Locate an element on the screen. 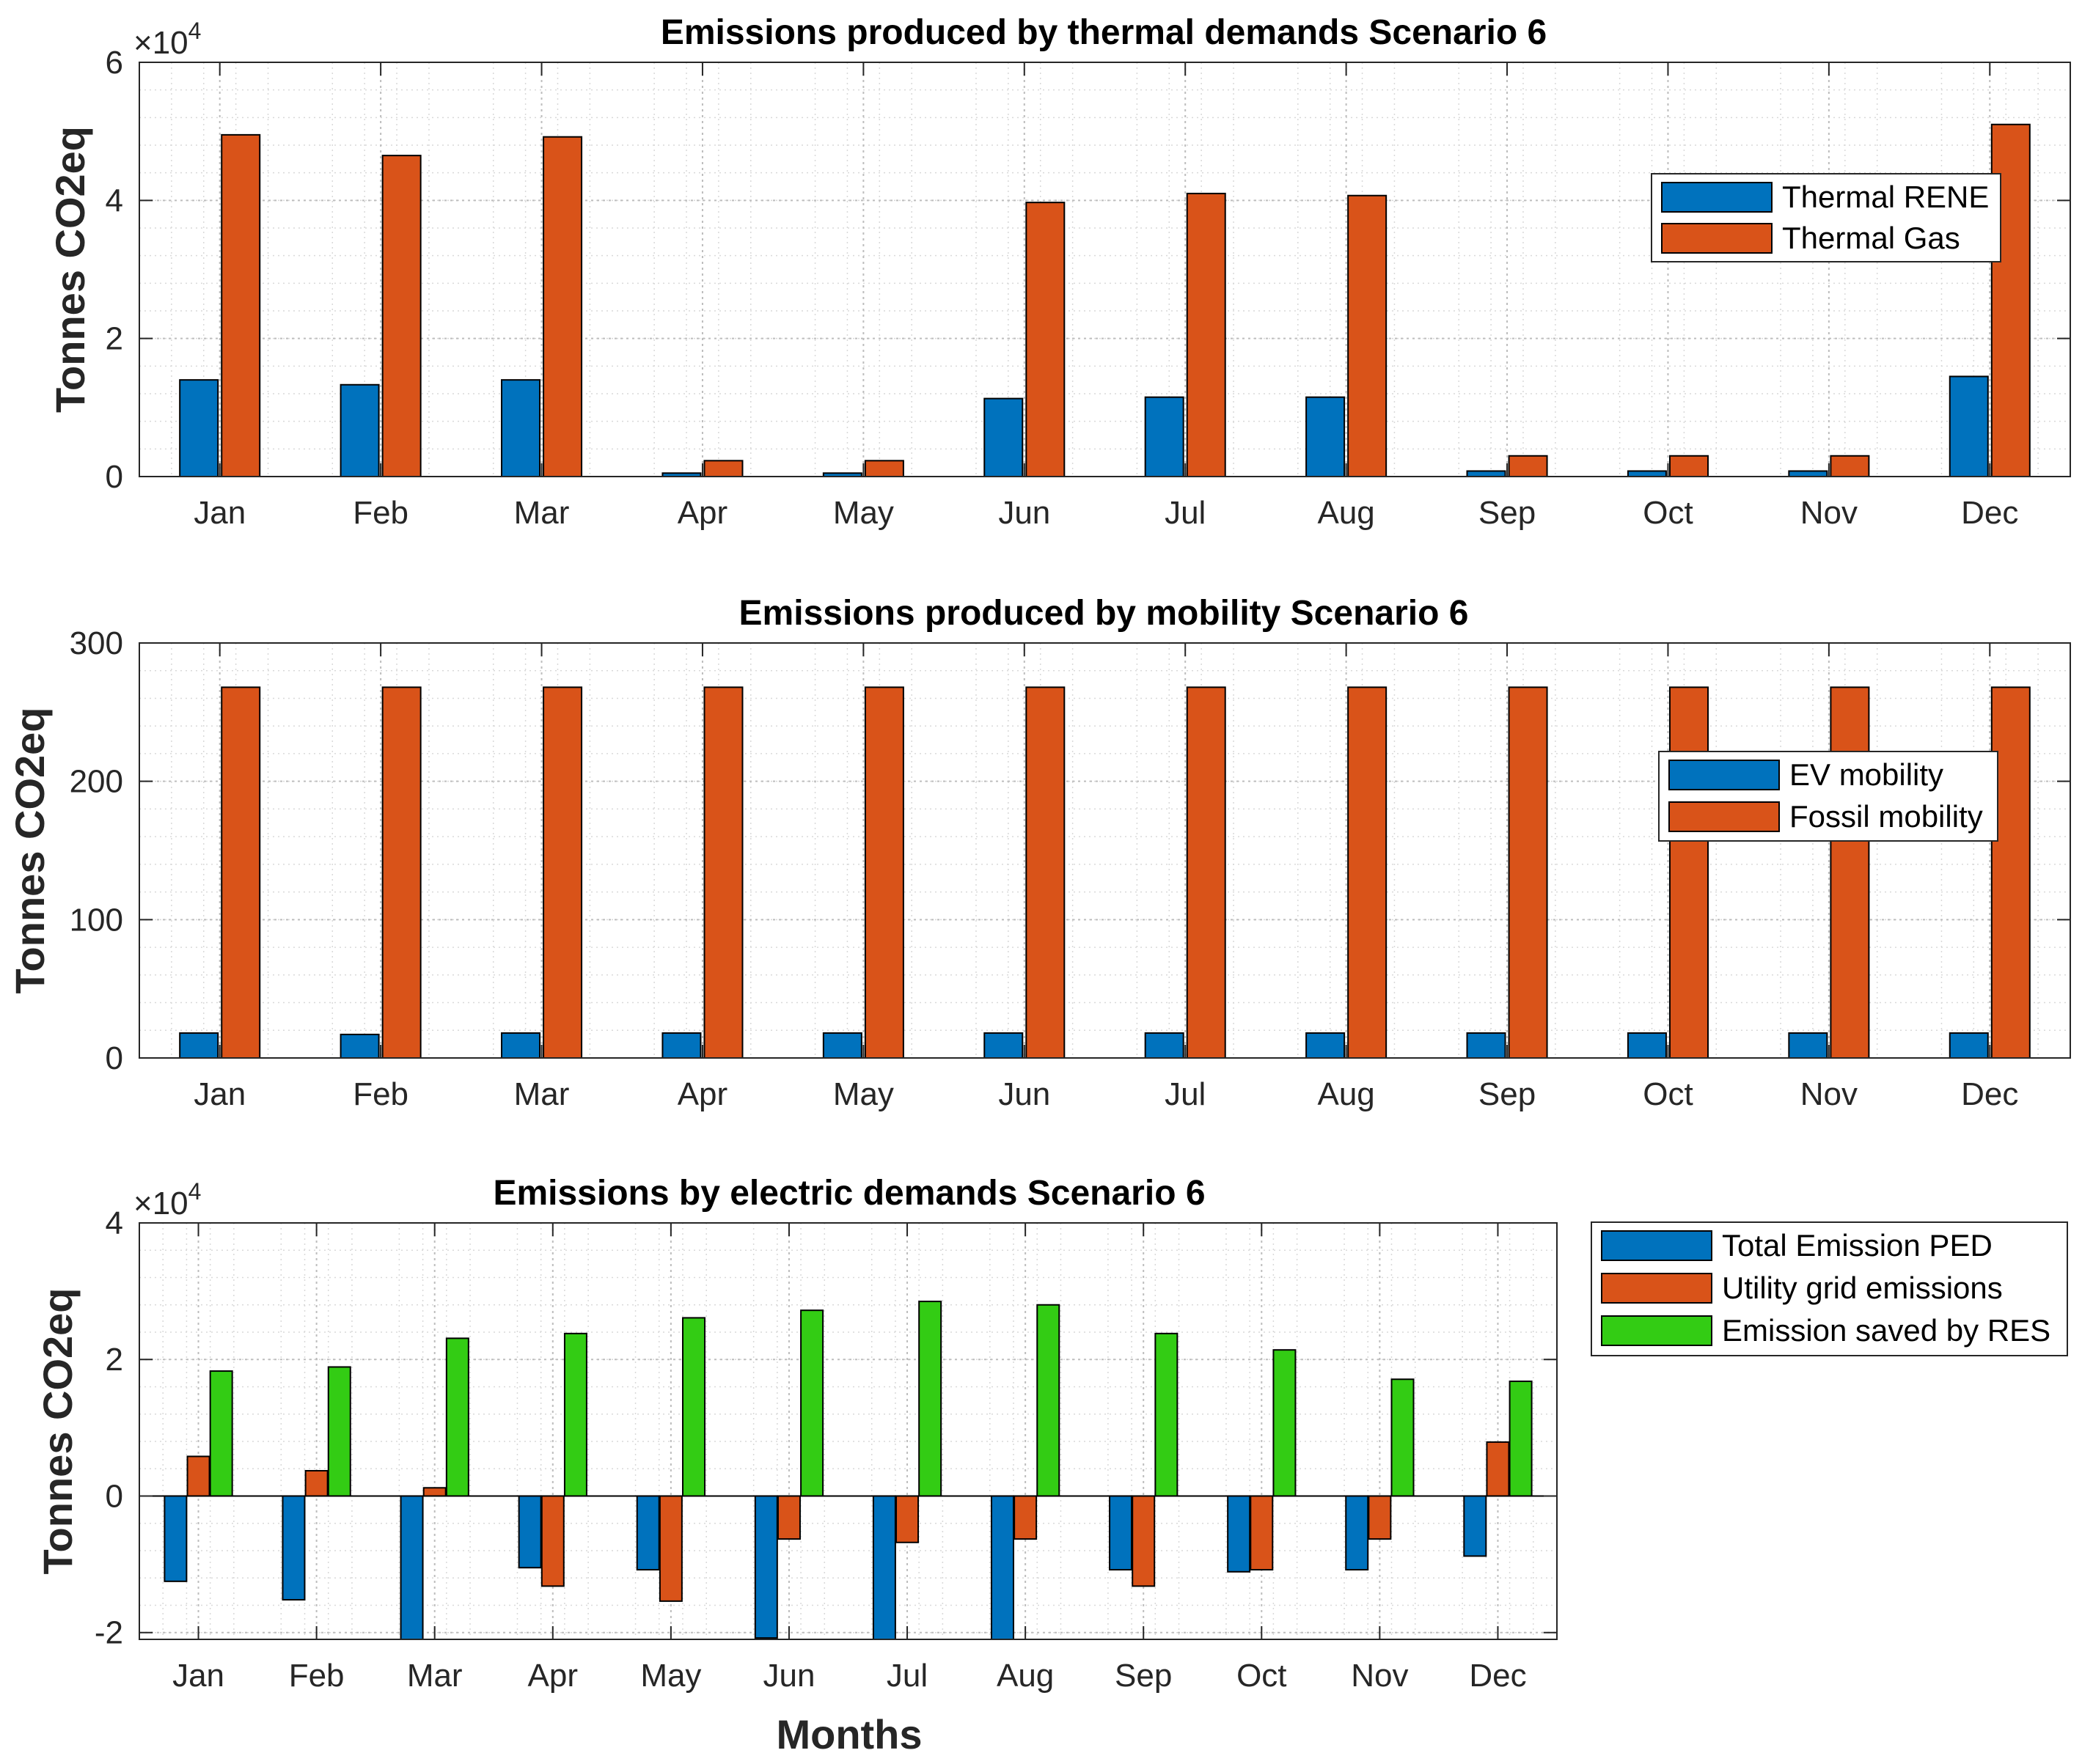 The width and height of the screenshot is (2082, 1764). legend-label: Fossil mobility is located at coordinates (1886, 816).